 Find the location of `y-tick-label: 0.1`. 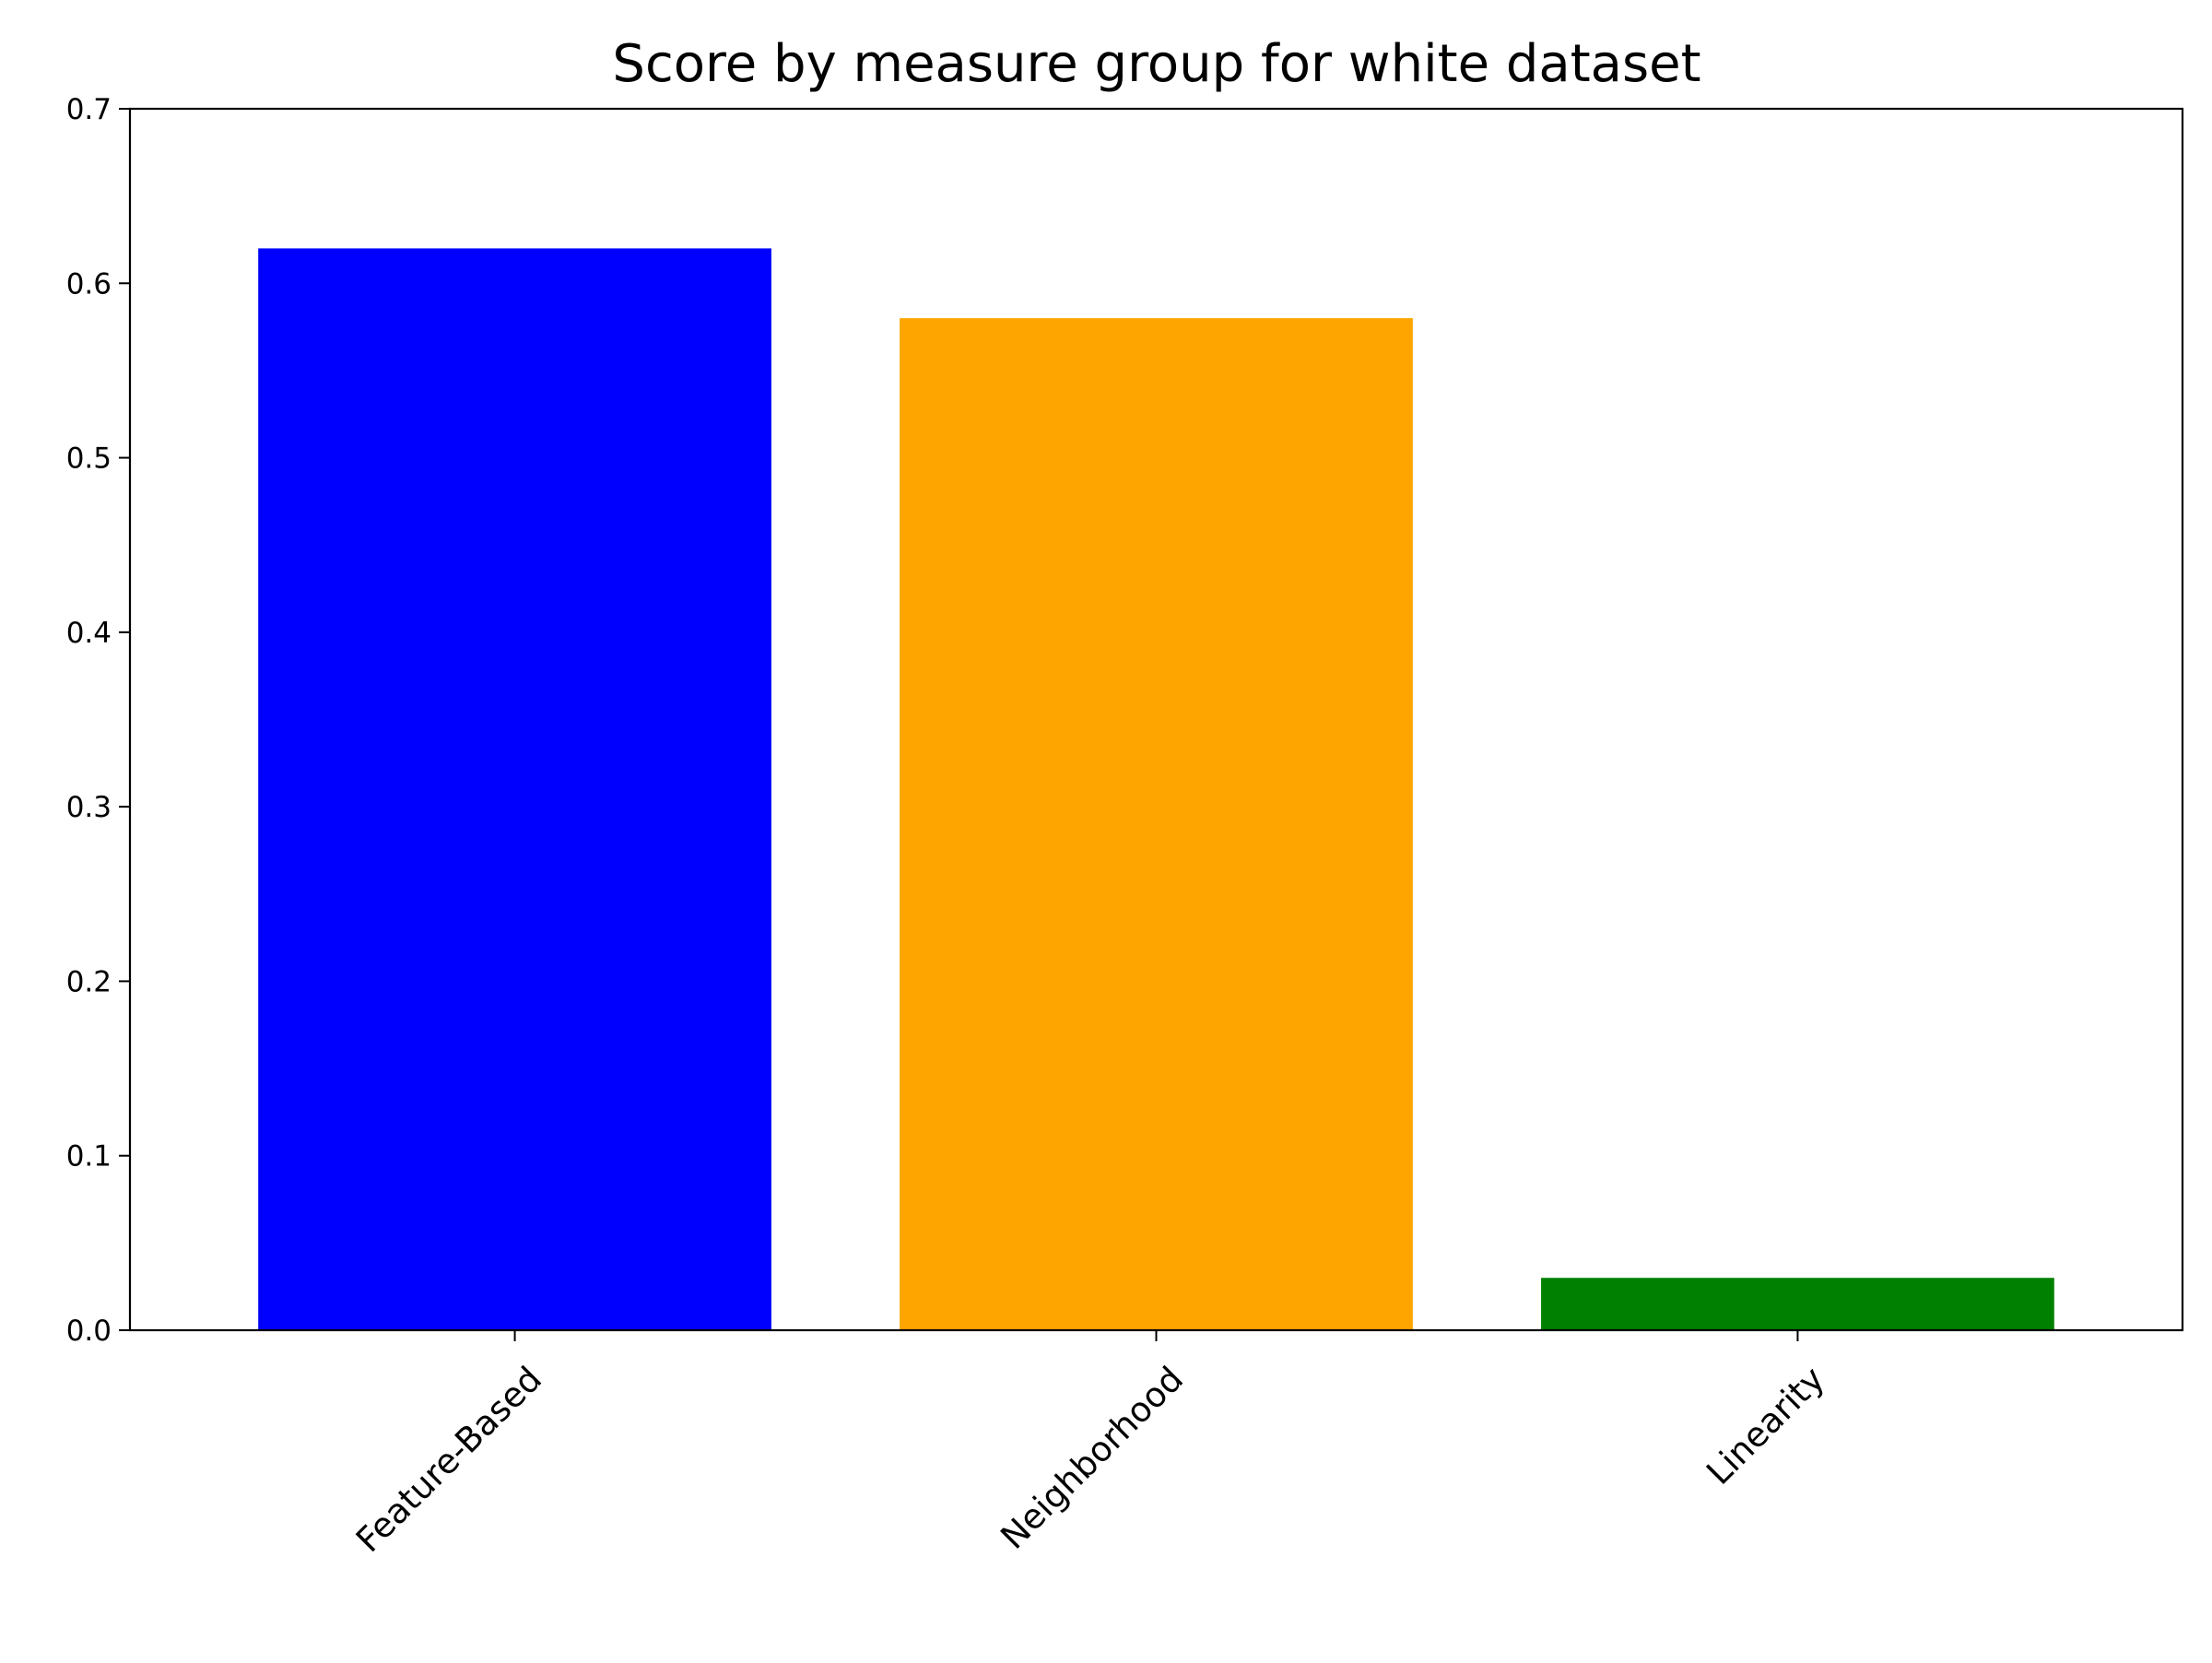

y-tick-label: 0.1 is located at coordinates (89, 1157).